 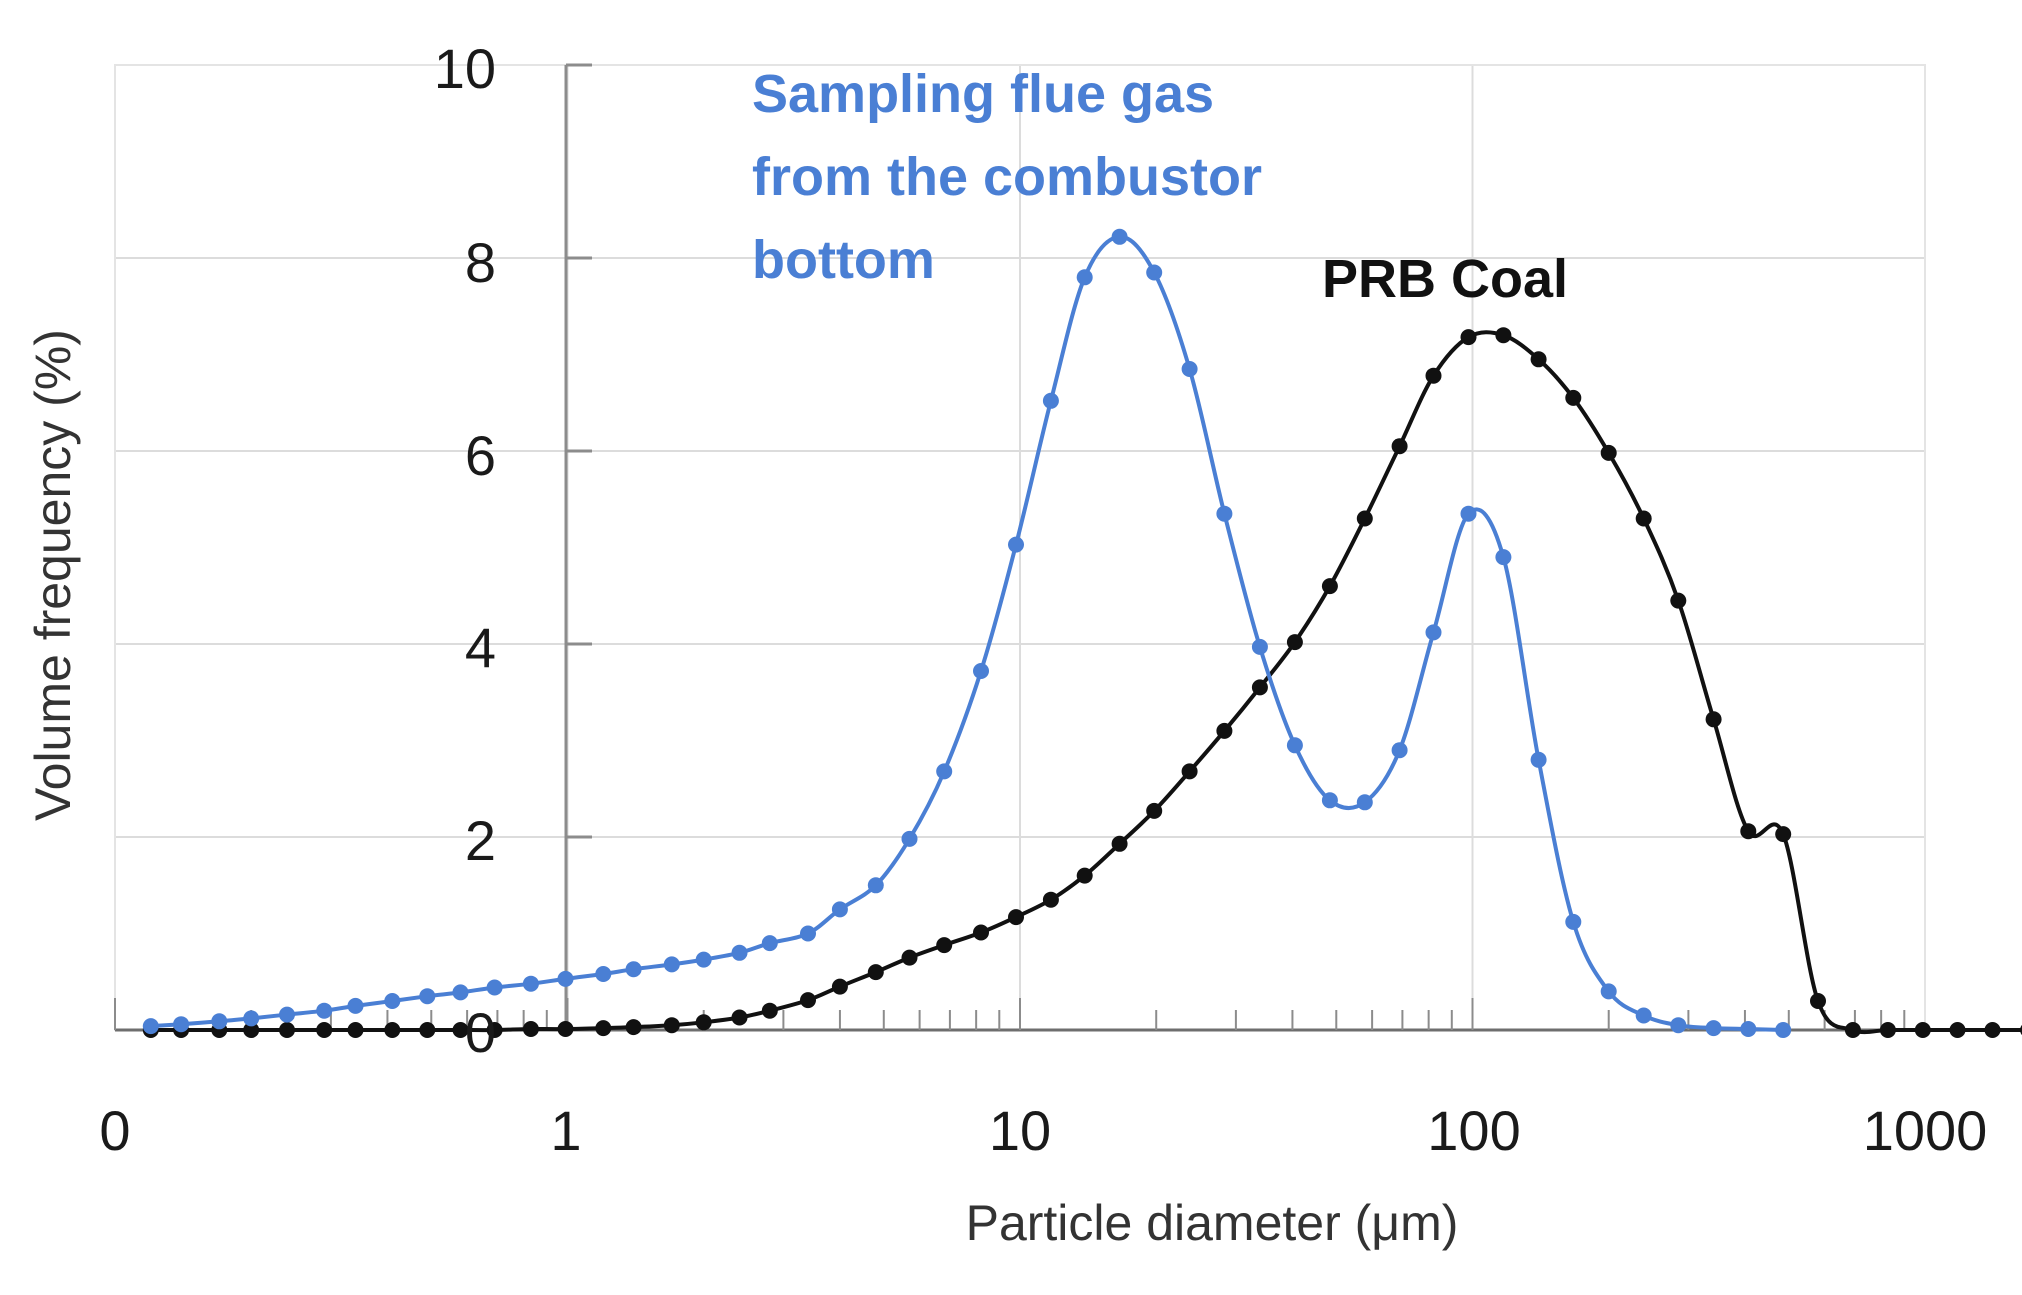 I want to click on x-tick-label: 100, so click(x=1473, y=1130).